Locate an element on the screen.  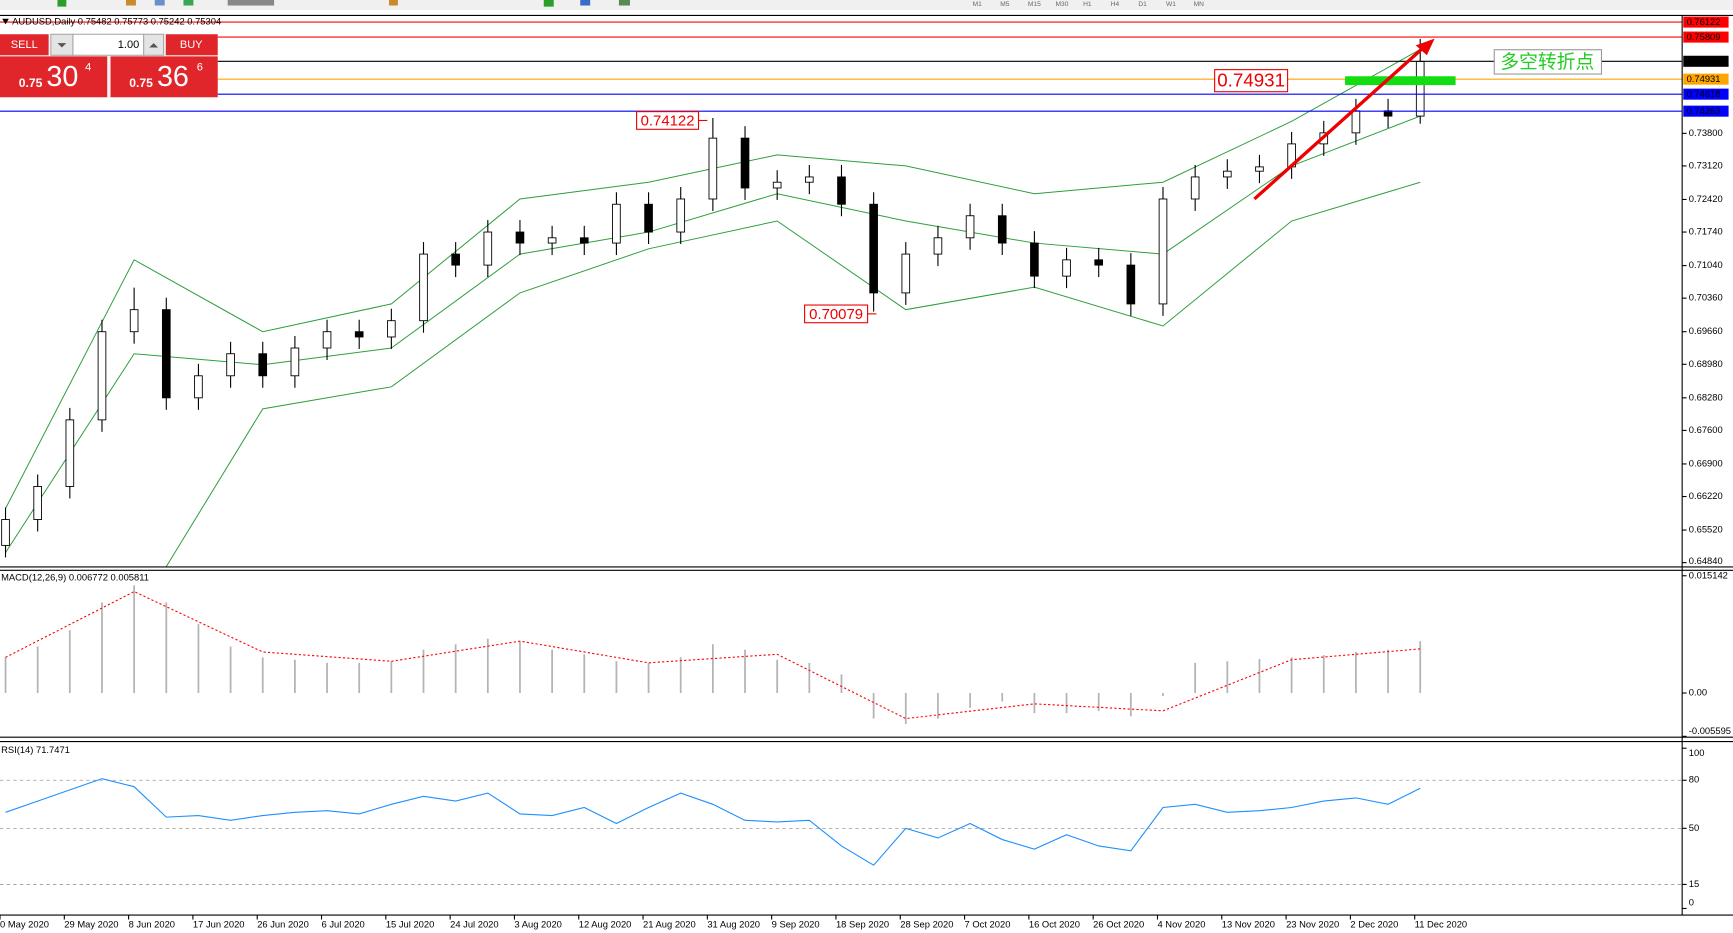
timeframe-button: M30 is located at coordinates (1061, 4).